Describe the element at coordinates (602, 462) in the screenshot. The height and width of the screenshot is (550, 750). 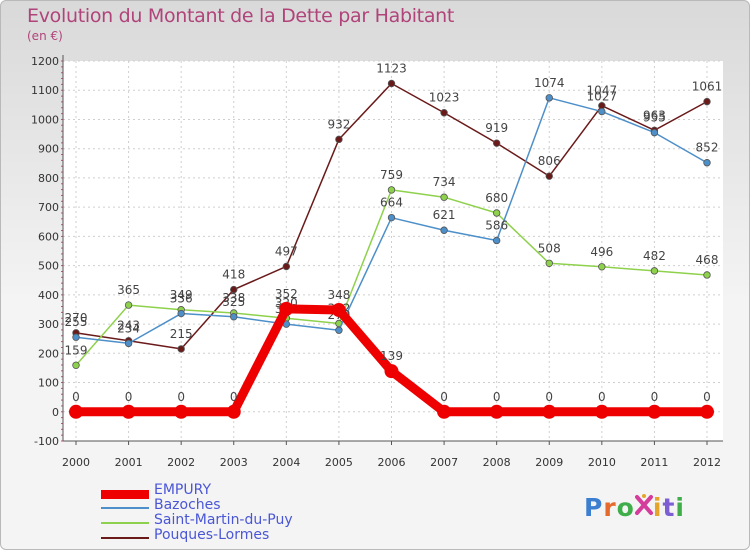
I see `x-tick-label: 2010` at that location.